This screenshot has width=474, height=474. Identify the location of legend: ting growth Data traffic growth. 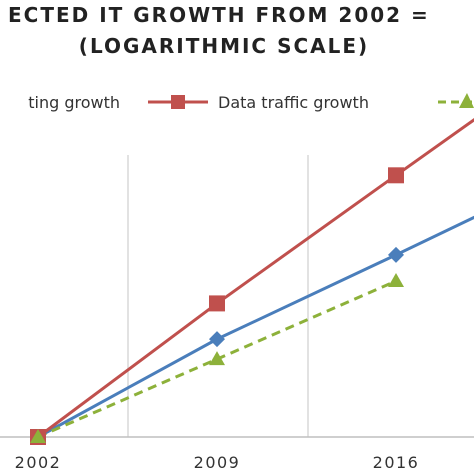
(251, 102).